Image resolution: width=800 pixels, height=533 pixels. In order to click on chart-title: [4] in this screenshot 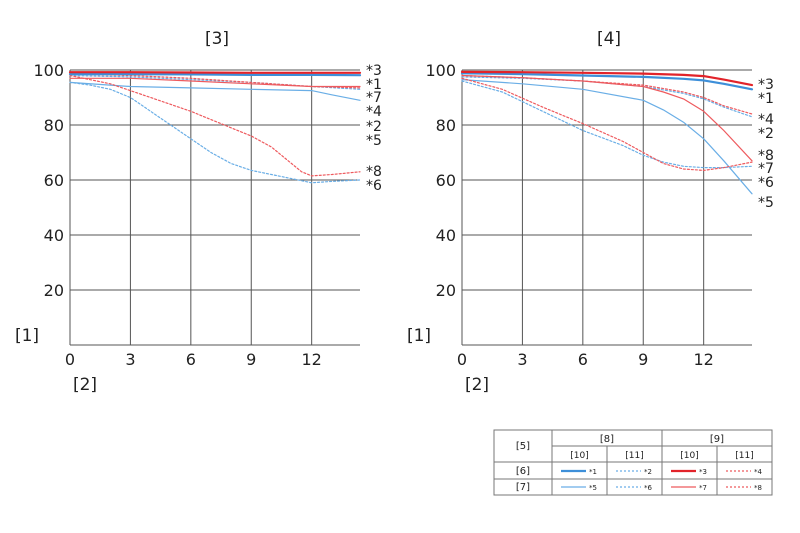, I will do `click(609, 39)`.